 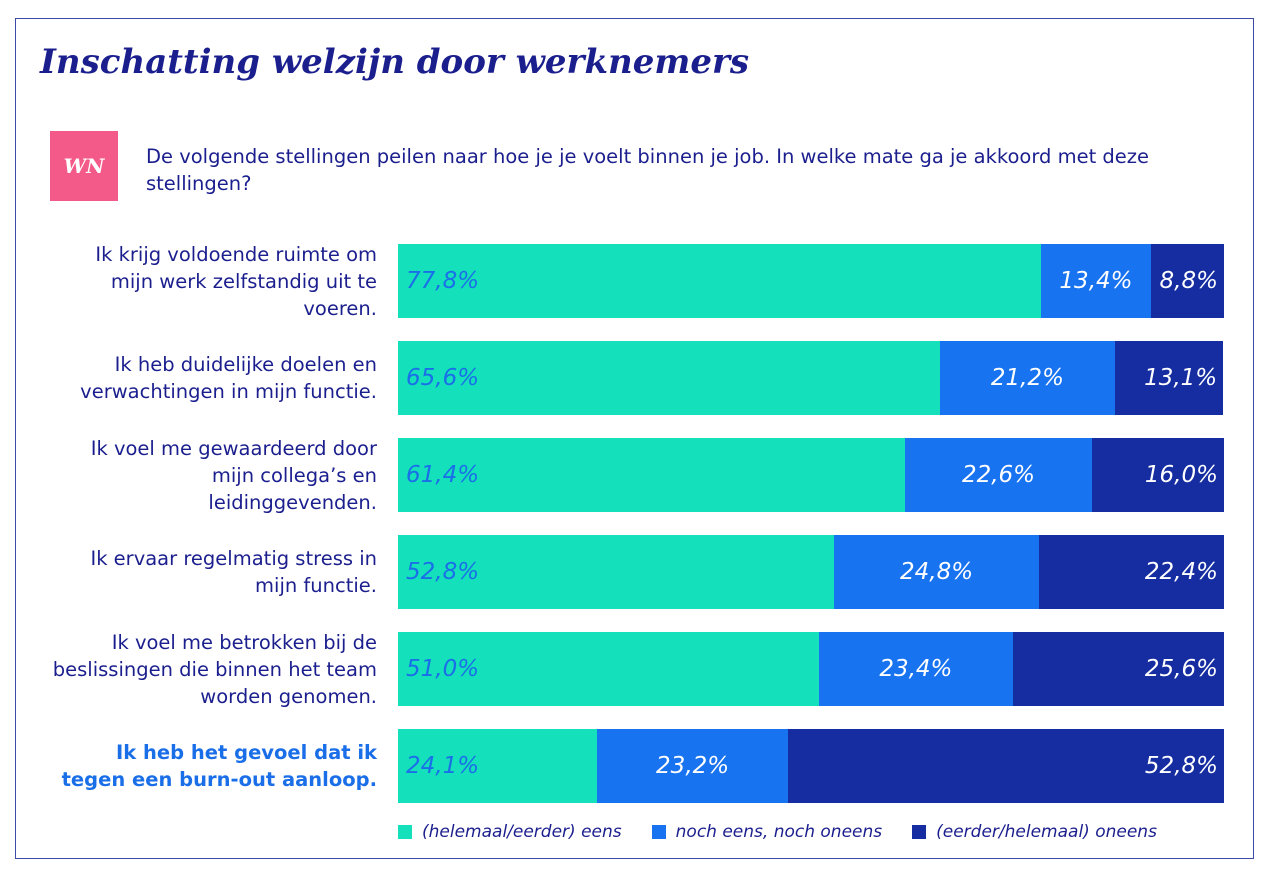 I want to click on data-label: 23,2%, so click(x=693, y=766).